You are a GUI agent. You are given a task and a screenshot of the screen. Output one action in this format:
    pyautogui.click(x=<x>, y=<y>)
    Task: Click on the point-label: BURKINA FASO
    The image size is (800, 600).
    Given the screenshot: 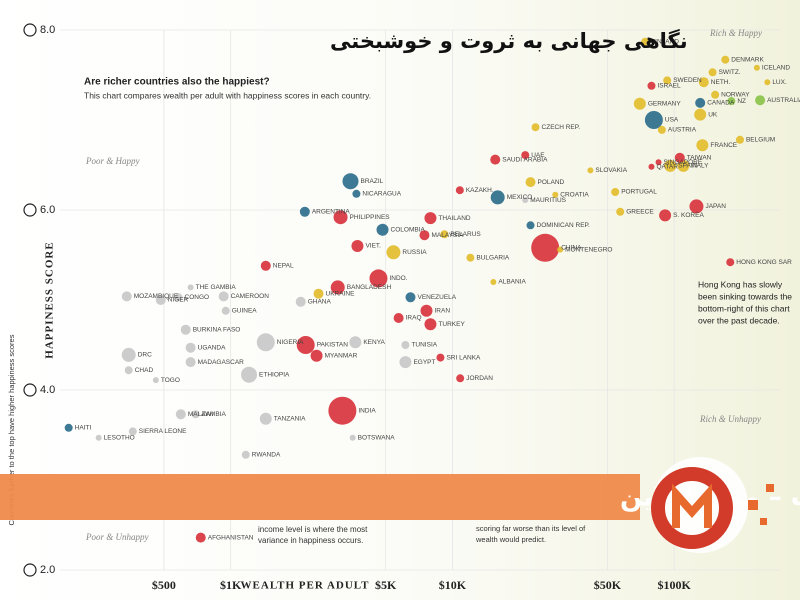 What is the action you would take?
    pyautogui.click(x=217, y=329)
    